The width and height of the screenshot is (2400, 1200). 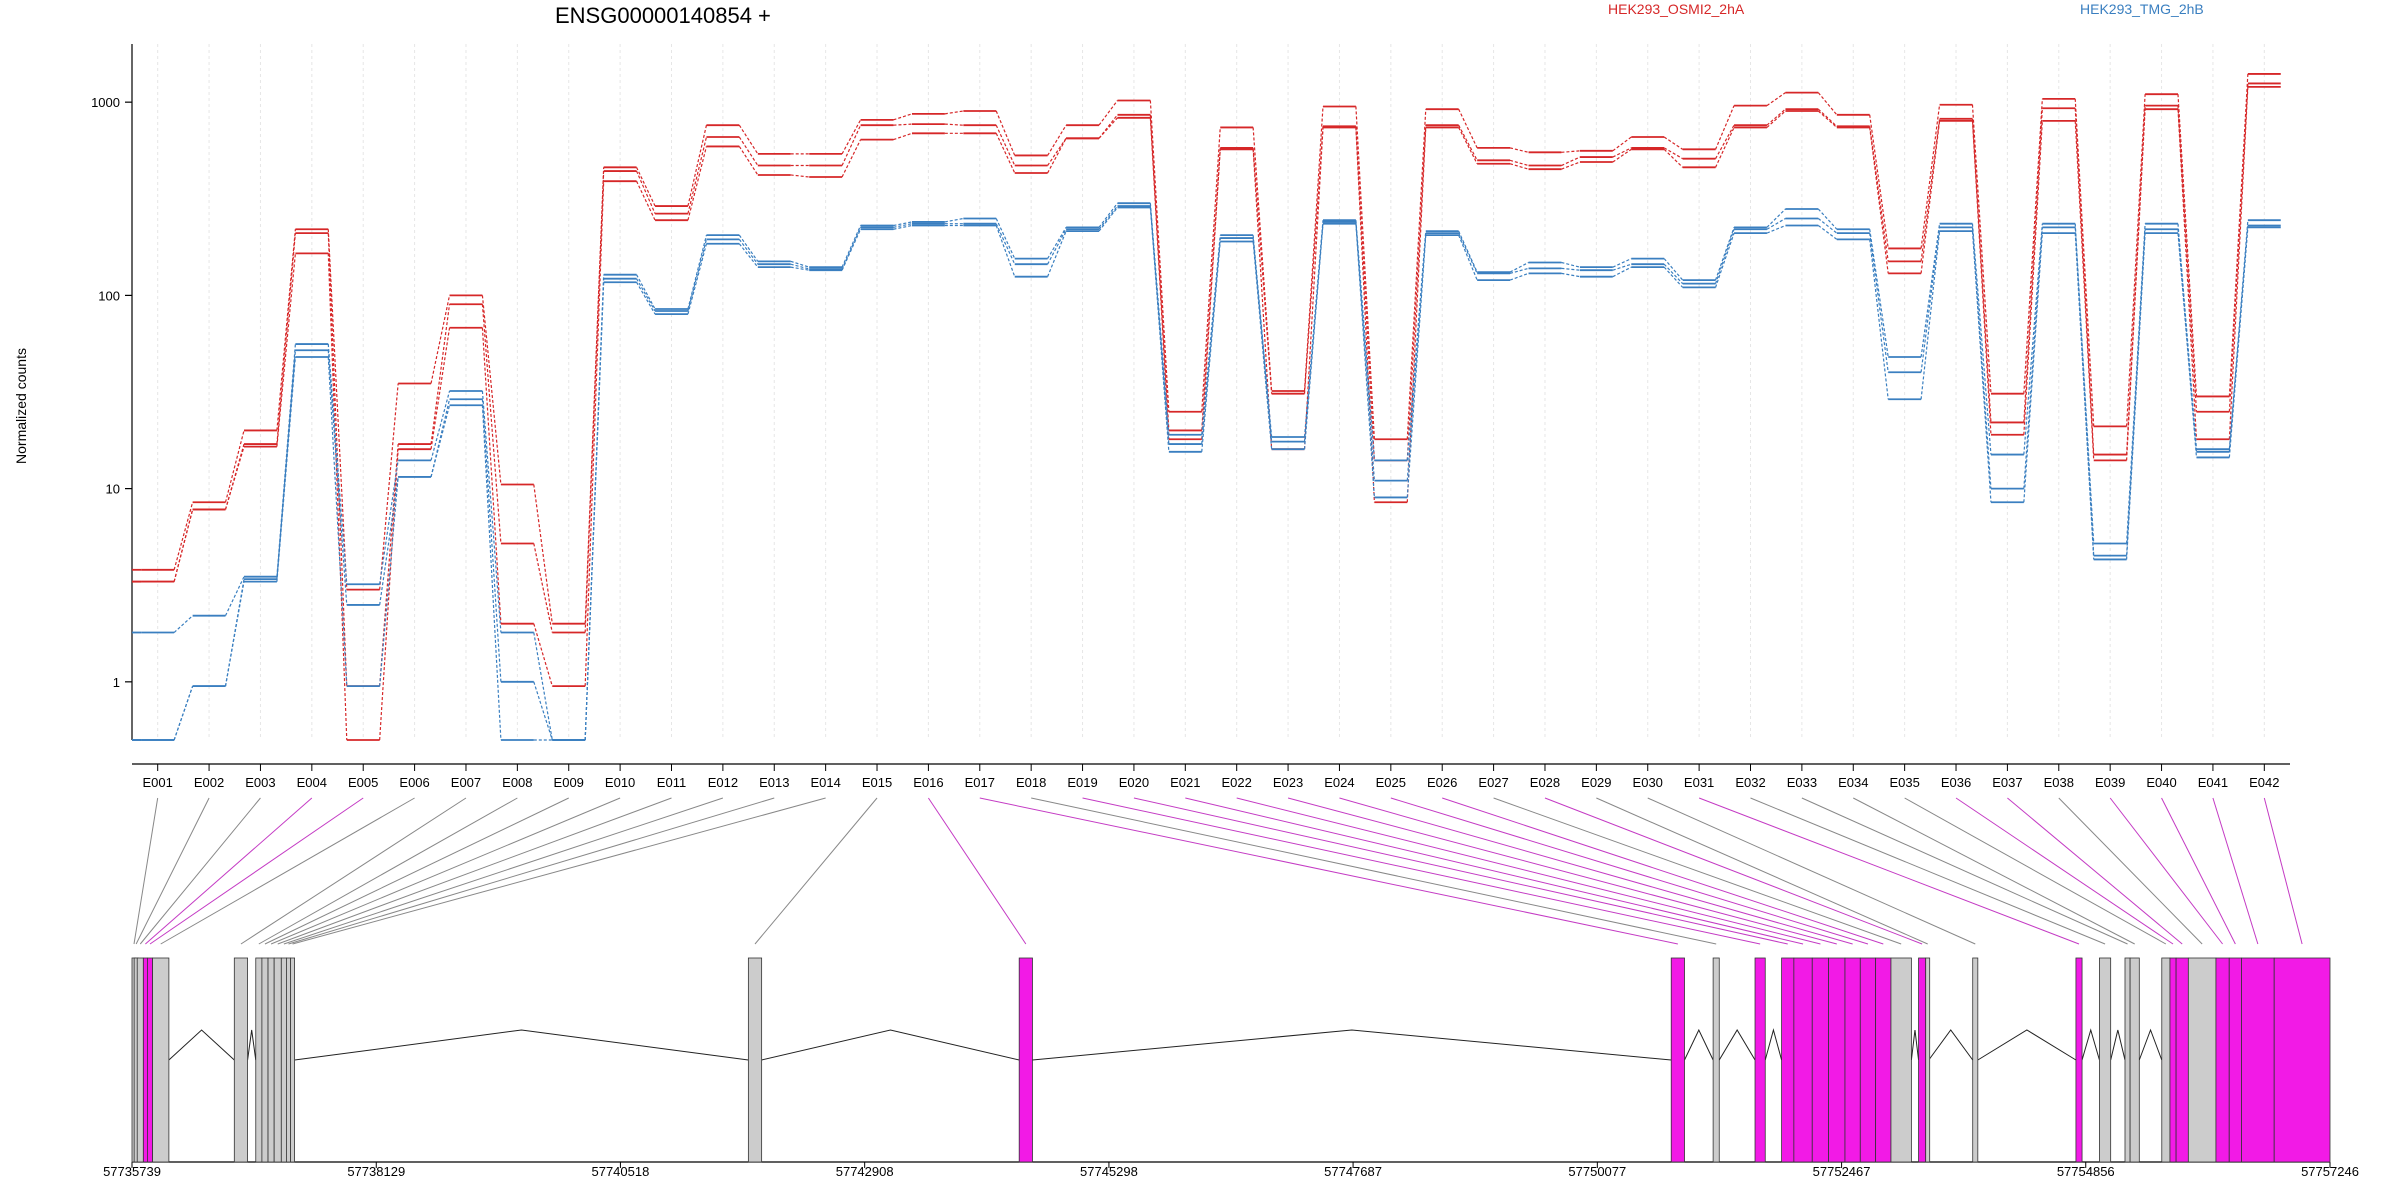 What do you see at coordinates (1802, 782) in the screenshot?
I see `x-tick-label: E033` at bounding box center [1802, 782].